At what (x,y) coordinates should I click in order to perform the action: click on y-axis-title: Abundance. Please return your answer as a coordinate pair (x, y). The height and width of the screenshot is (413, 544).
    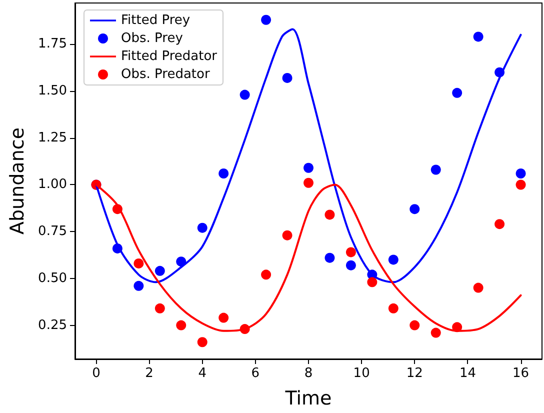
    Looking at the image, I should click on (17, 181).